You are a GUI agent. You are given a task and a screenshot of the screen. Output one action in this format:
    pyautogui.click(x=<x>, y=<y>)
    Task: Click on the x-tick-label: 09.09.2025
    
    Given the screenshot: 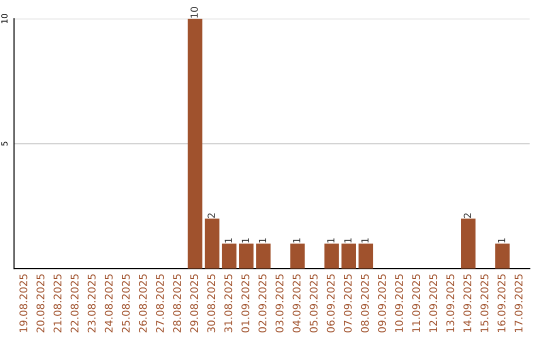 What is the action you would take?
    pyautogui.click(x=382, y=303)
    